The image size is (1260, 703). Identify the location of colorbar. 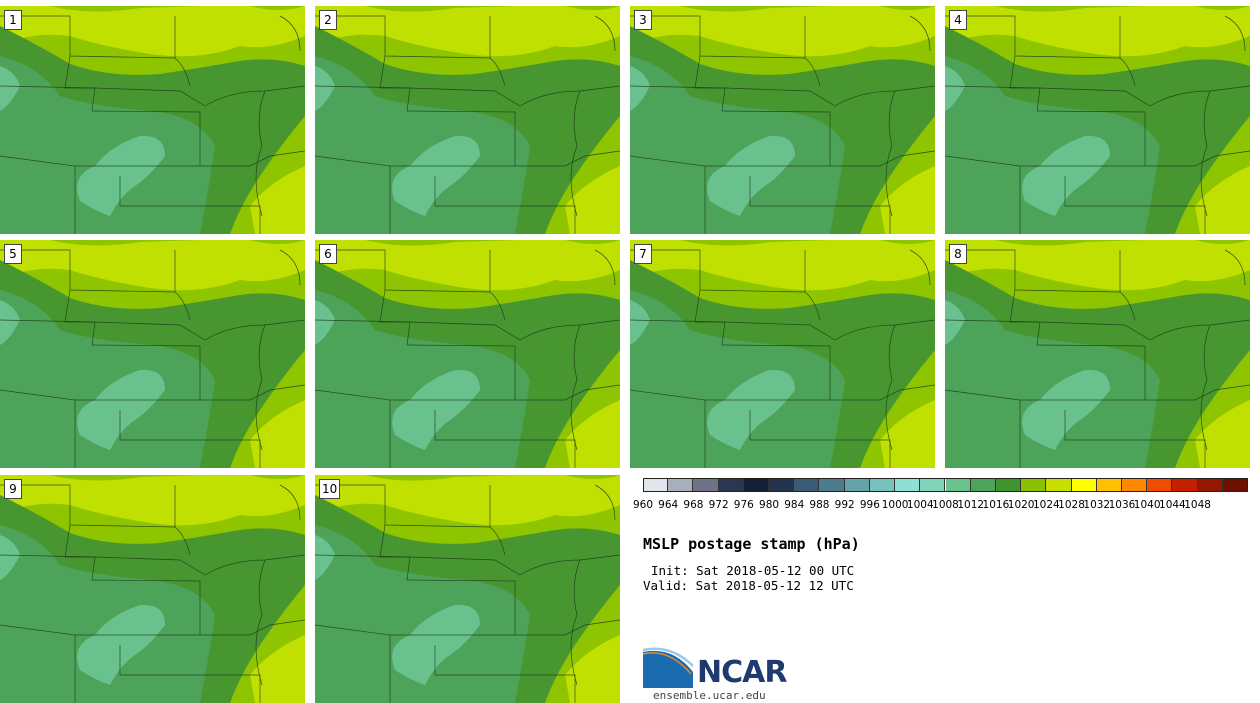
(945, 485).